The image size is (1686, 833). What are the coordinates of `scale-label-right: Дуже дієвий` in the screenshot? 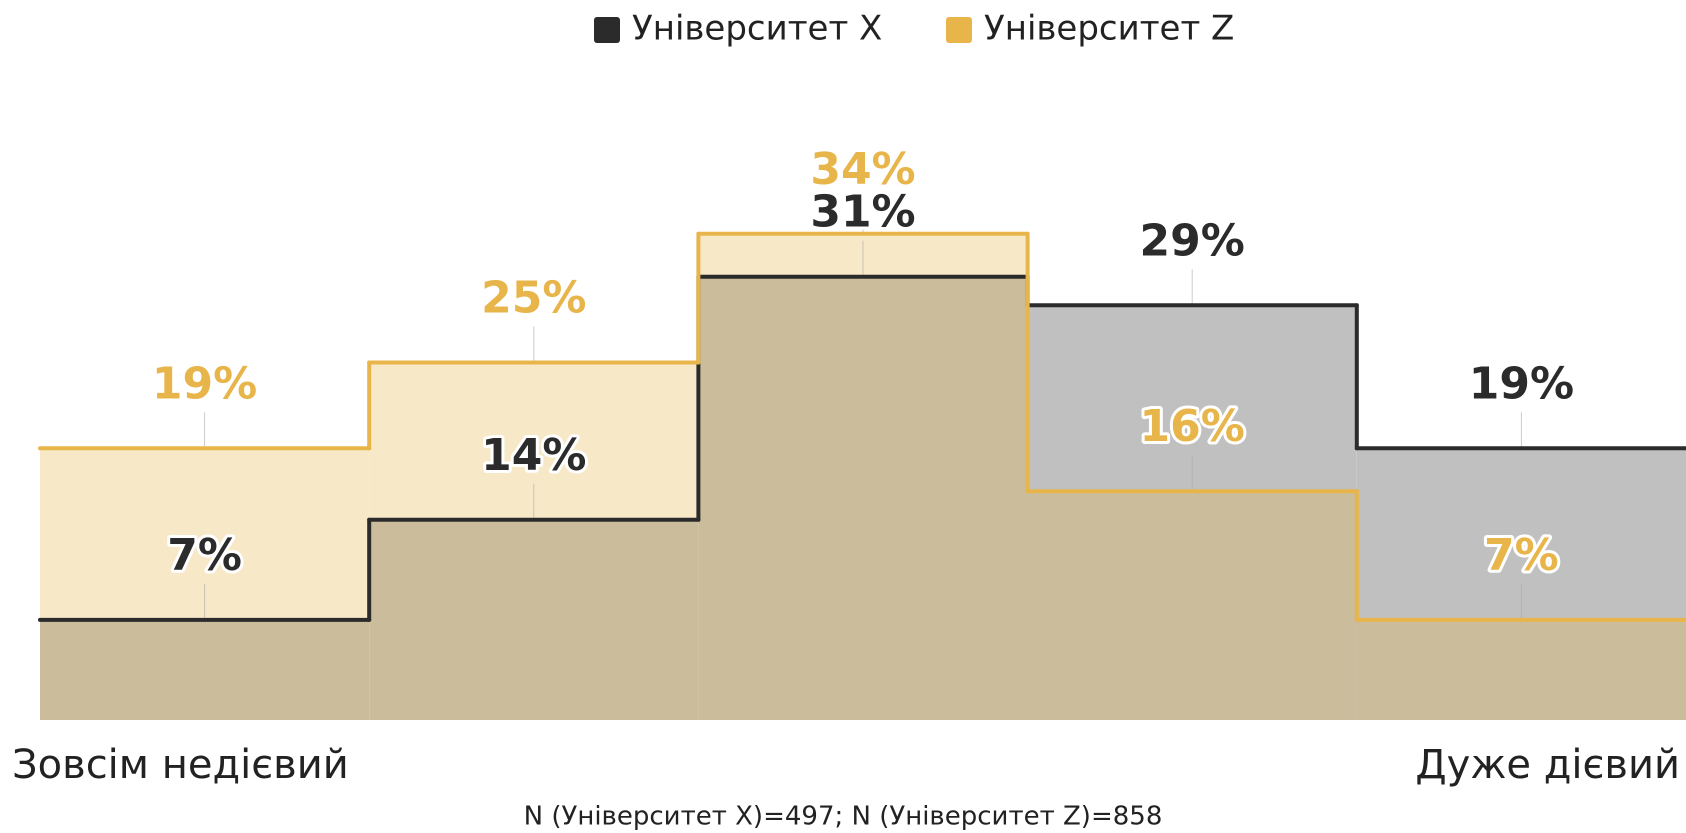 It's located at (1547, 765).